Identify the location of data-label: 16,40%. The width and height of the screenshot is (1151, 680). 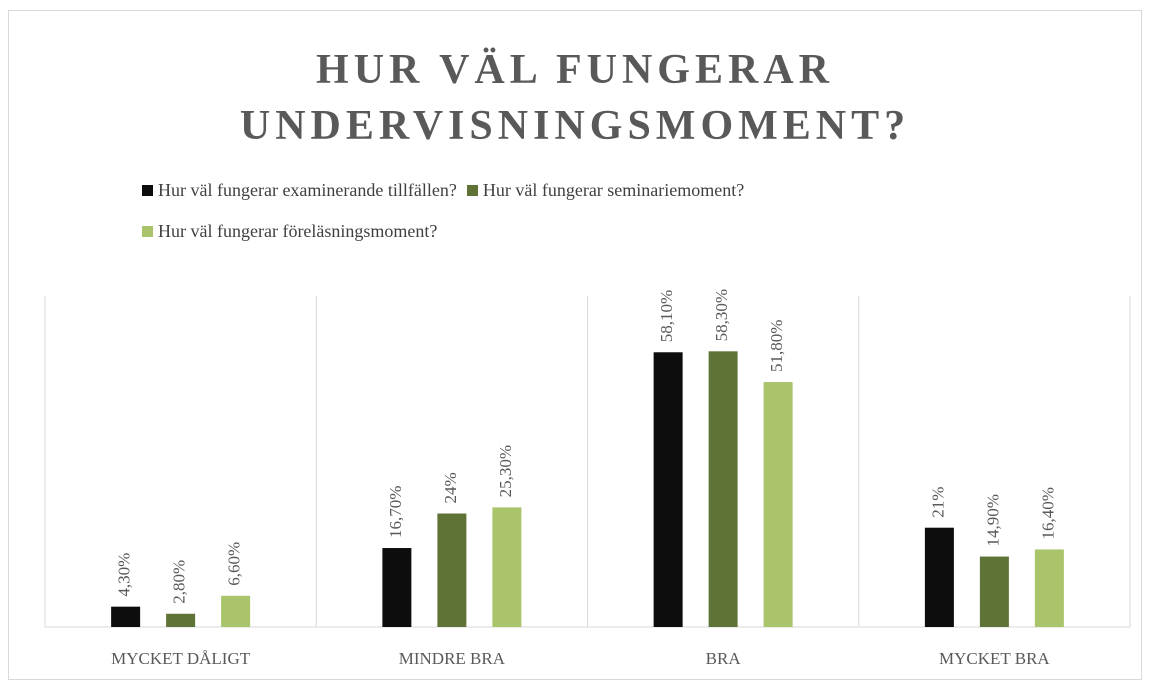
(1047, 513).